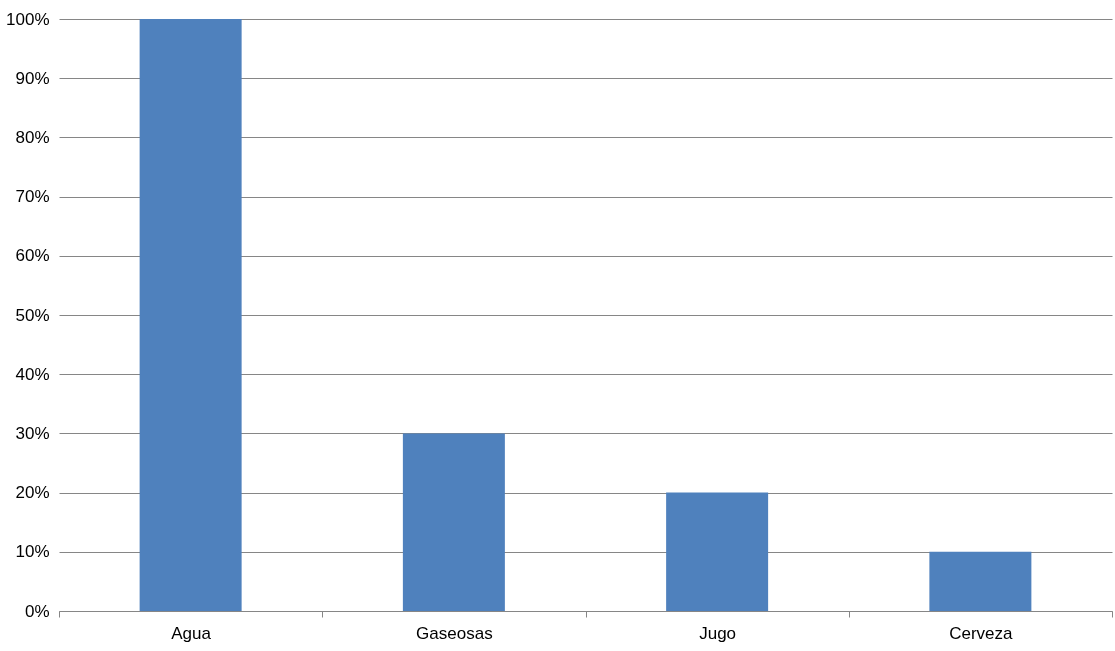 This screenshot has width=1115, height=651. Describe the element at coordinates (32, 374) in the screenshot. I see `y-tick-label: 40%` at that location.